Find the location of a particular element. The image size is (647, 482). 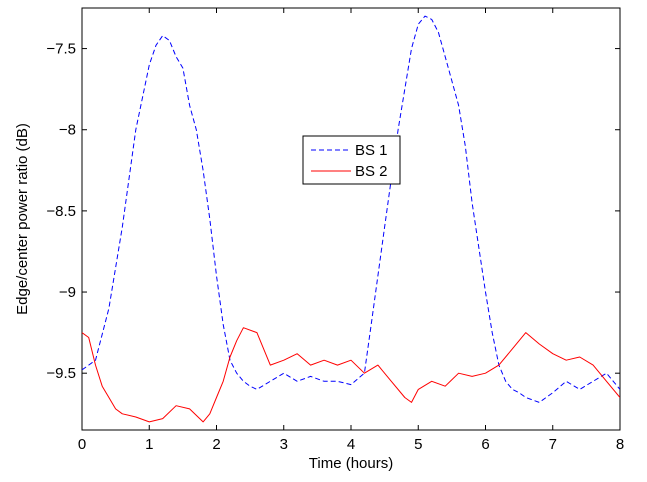

x-tick-label: 2 is located at coordinates (216, 444).